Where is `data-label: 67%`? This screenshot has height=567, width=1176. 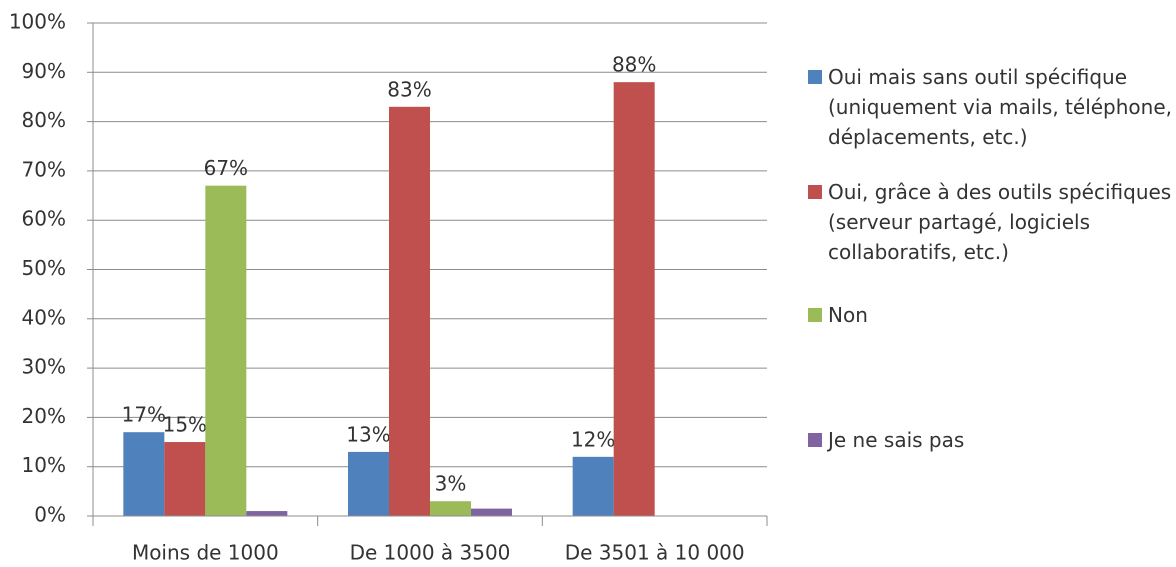
data-label: 67% is located at coordinates (226, 168).